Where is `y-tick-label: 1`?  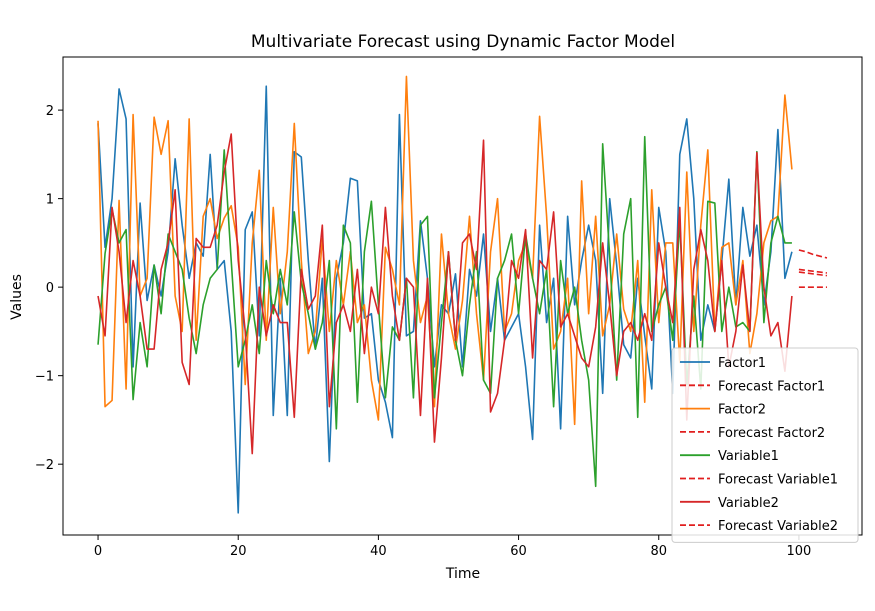
y-tick-label: 1 is located at coordinates (50, 200).